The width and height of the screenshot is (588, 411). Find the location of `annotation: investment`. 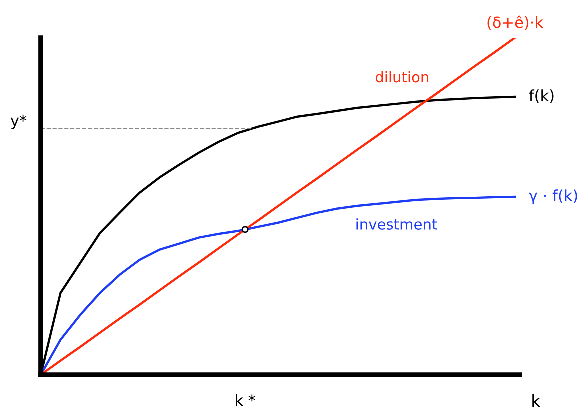

annotation: investment is located at coordinates (397, 224).